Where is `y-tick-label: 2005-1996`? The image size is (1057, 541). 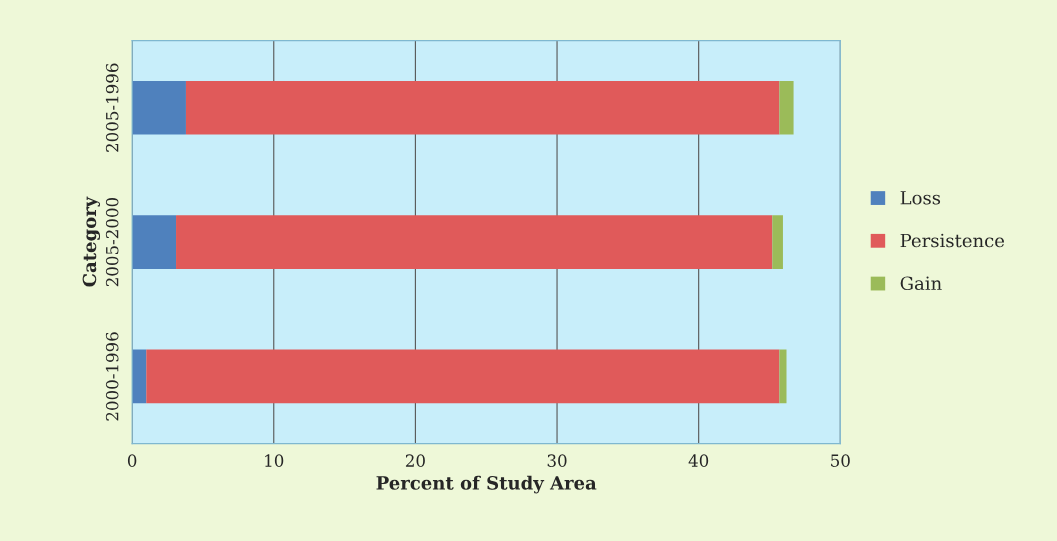
y-tick-label: 2005-1996 is located at coordinates (112, 107).